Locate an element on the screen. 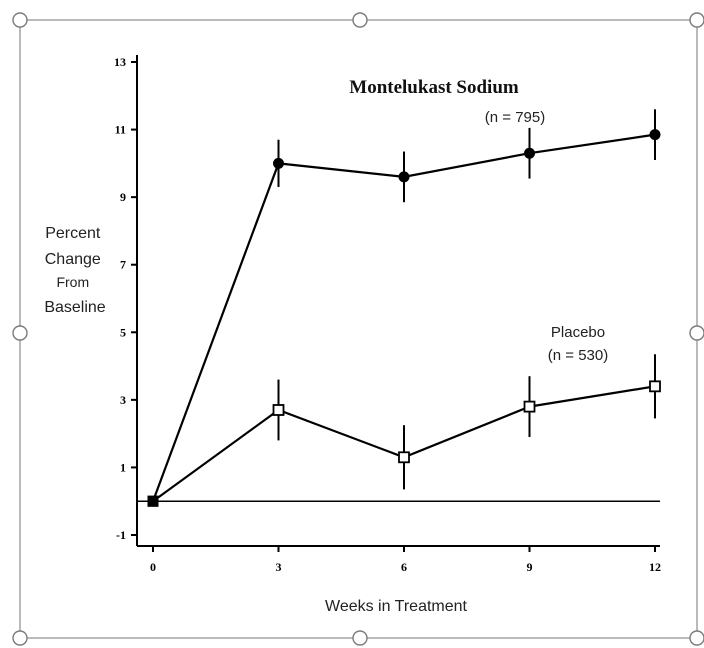 This screenshot has width=704, height=648. resize-handle-top is located at coordinates (360, 20).